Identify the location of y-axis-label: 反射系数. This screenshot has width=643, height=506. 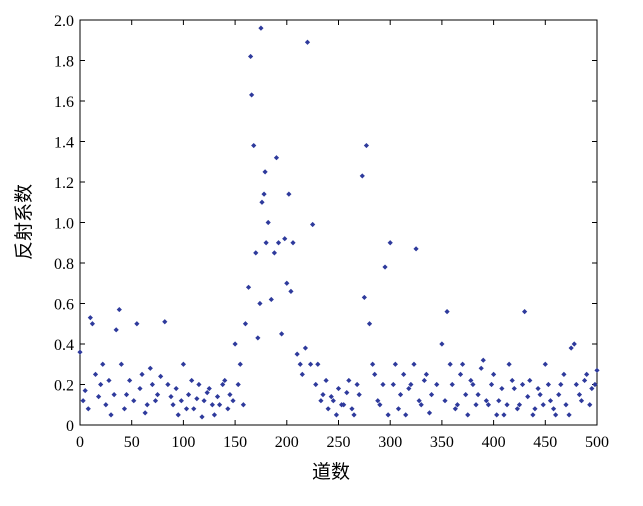
(24, 222).